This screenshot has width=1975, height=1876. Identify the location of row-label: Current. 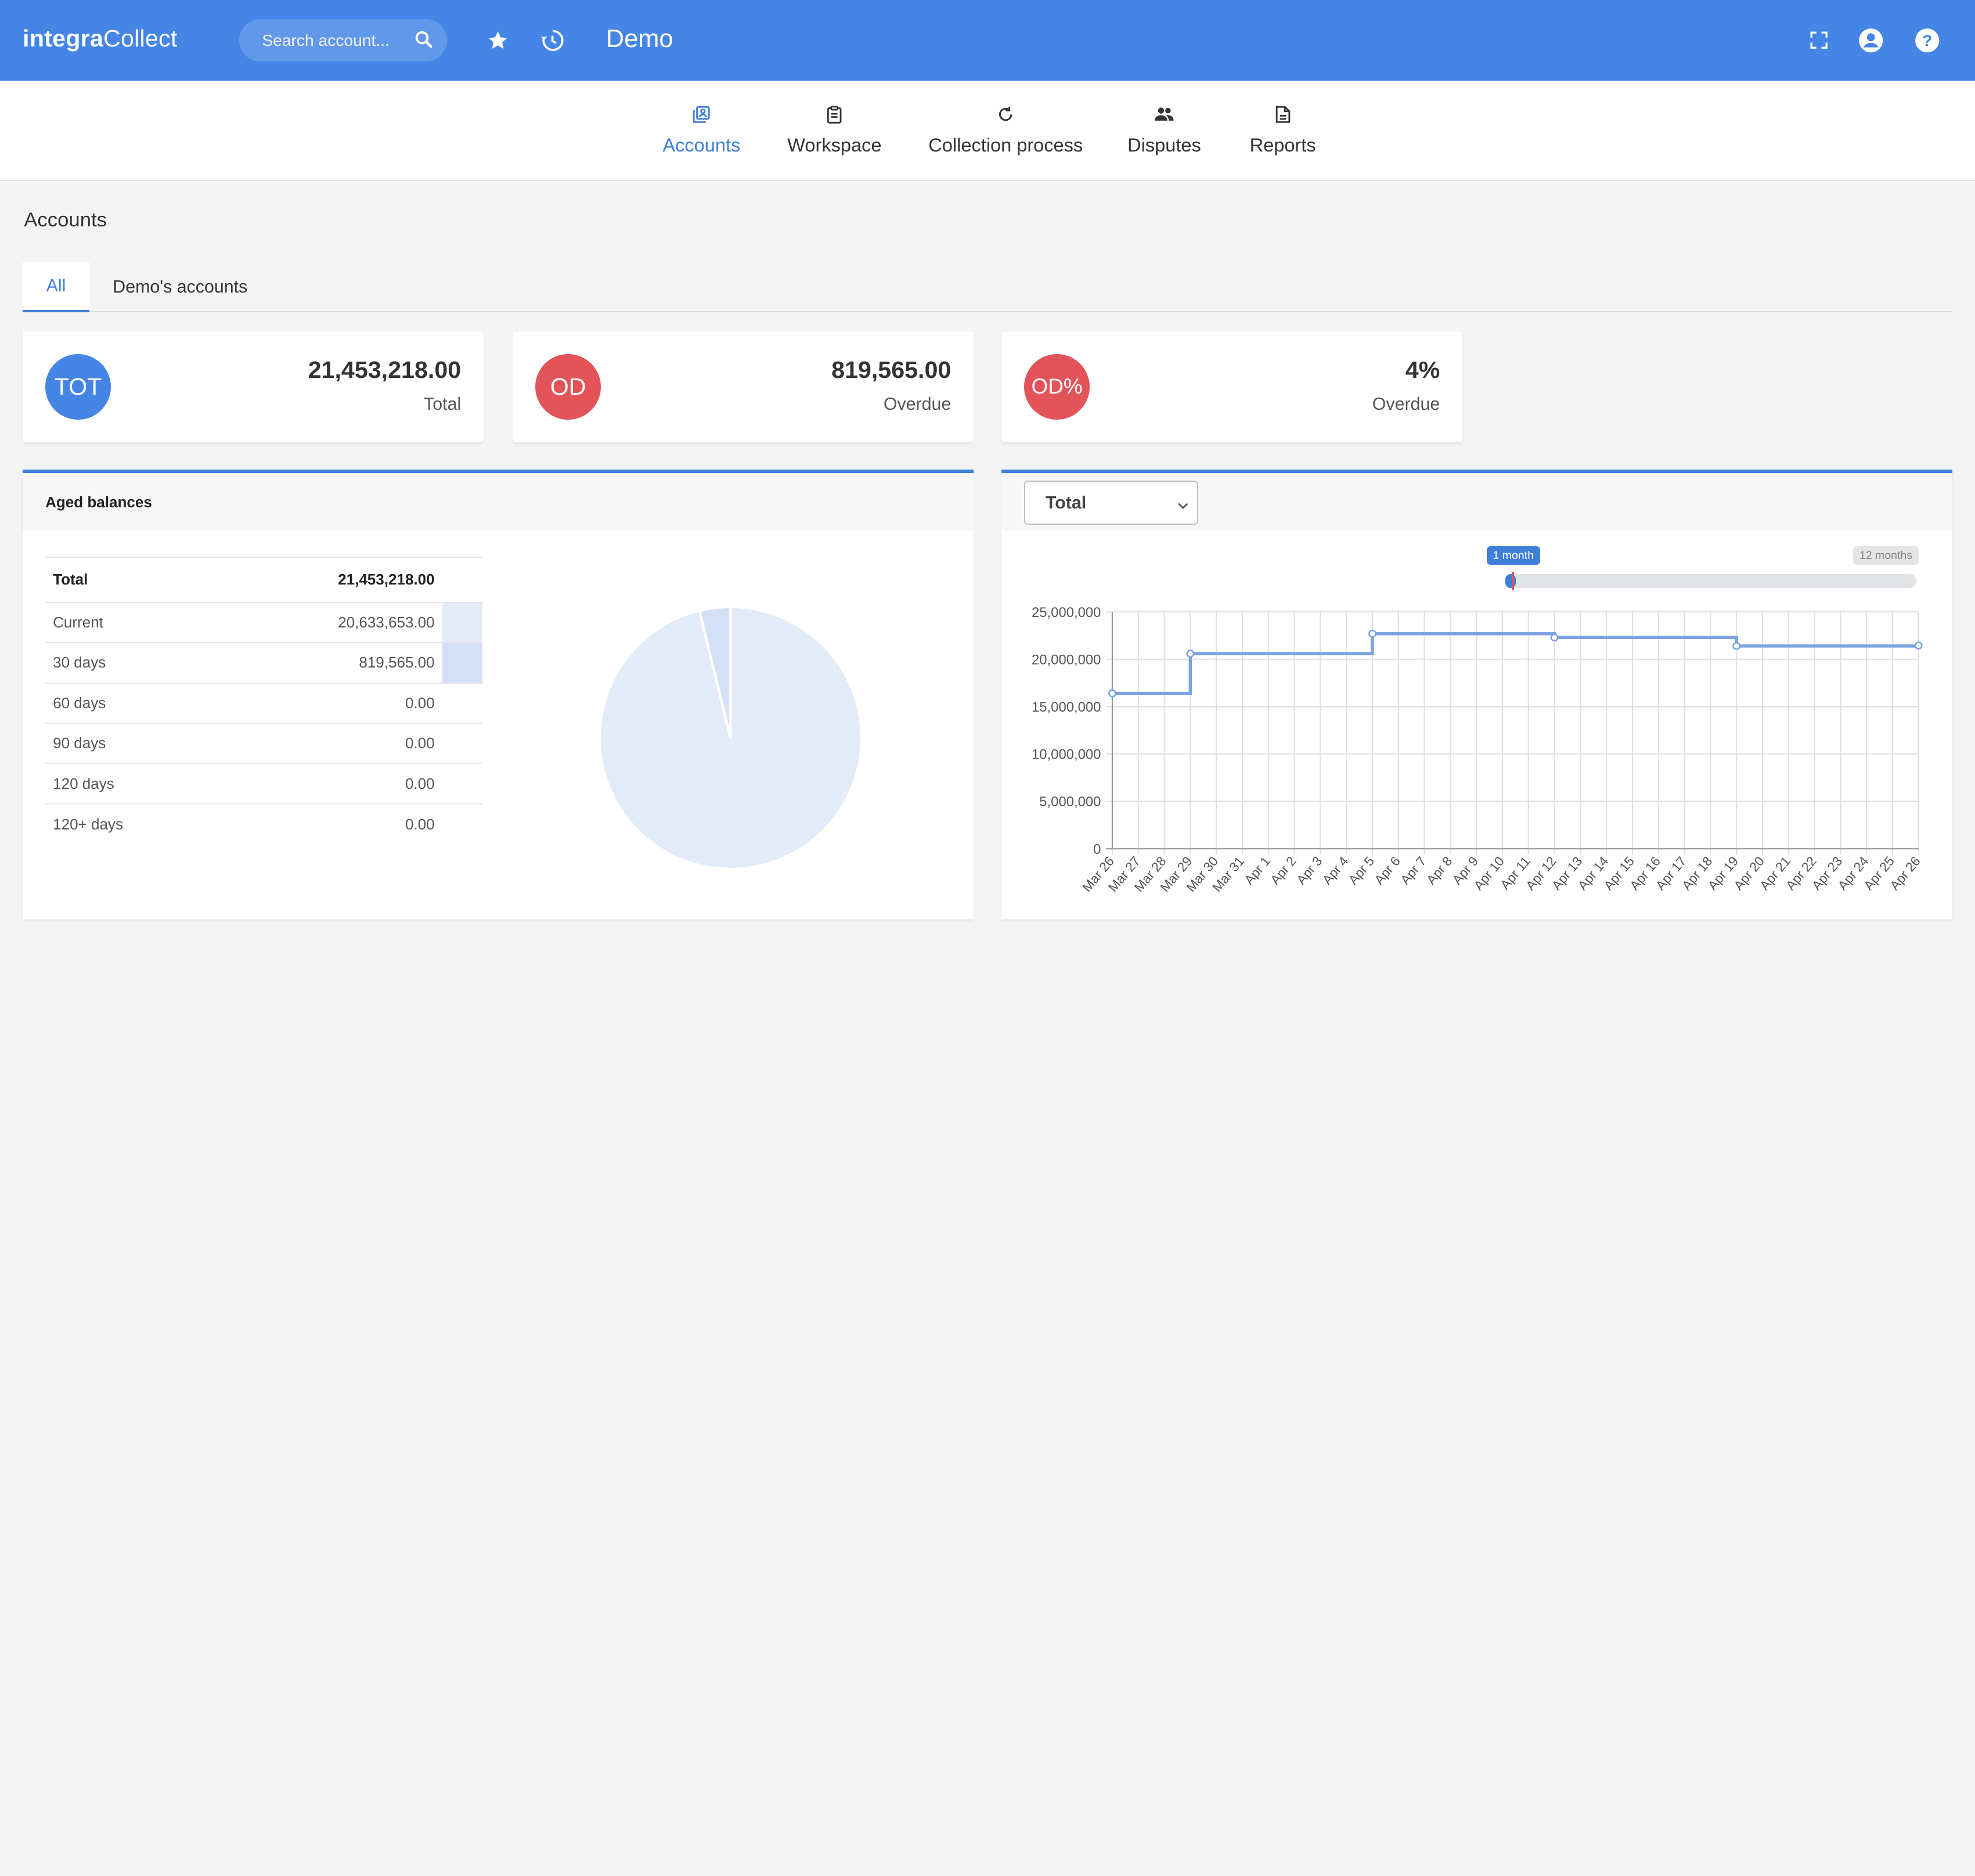
(131, 622).